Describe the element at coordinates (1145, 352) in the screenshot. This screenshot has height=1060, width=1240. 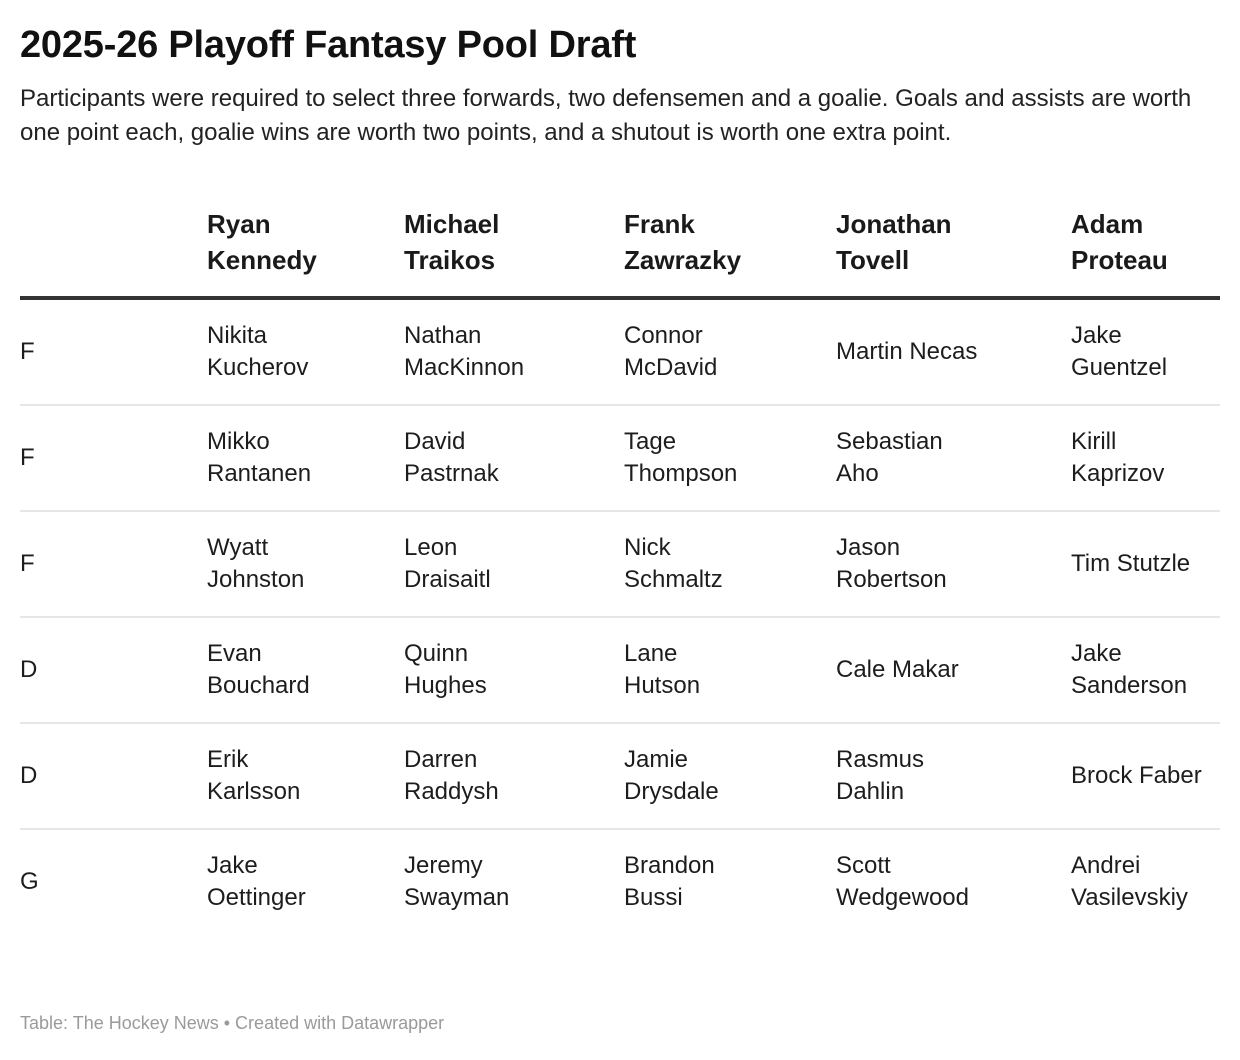
I see `pick-cell: Jake Guentzel` at that location.